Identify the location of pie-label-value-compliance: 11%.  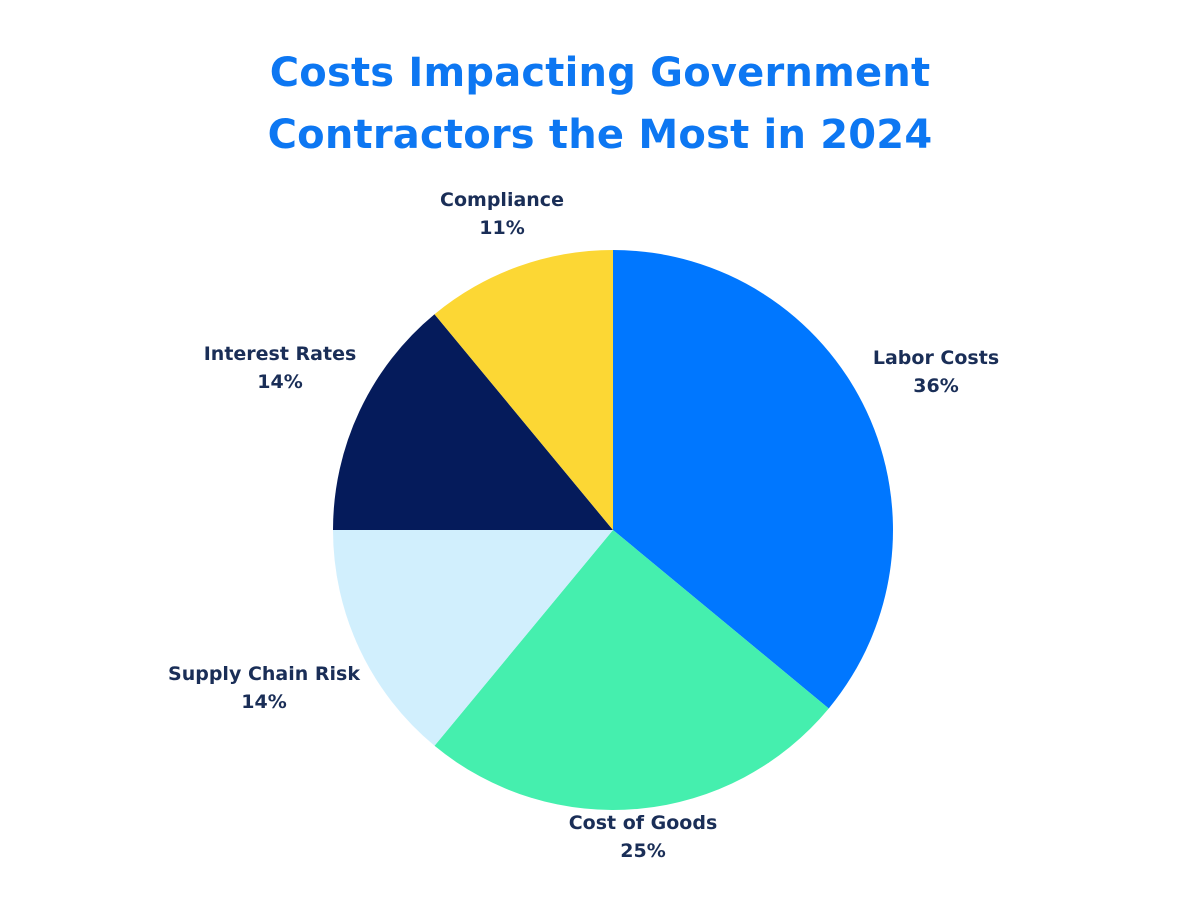
(501, 228).